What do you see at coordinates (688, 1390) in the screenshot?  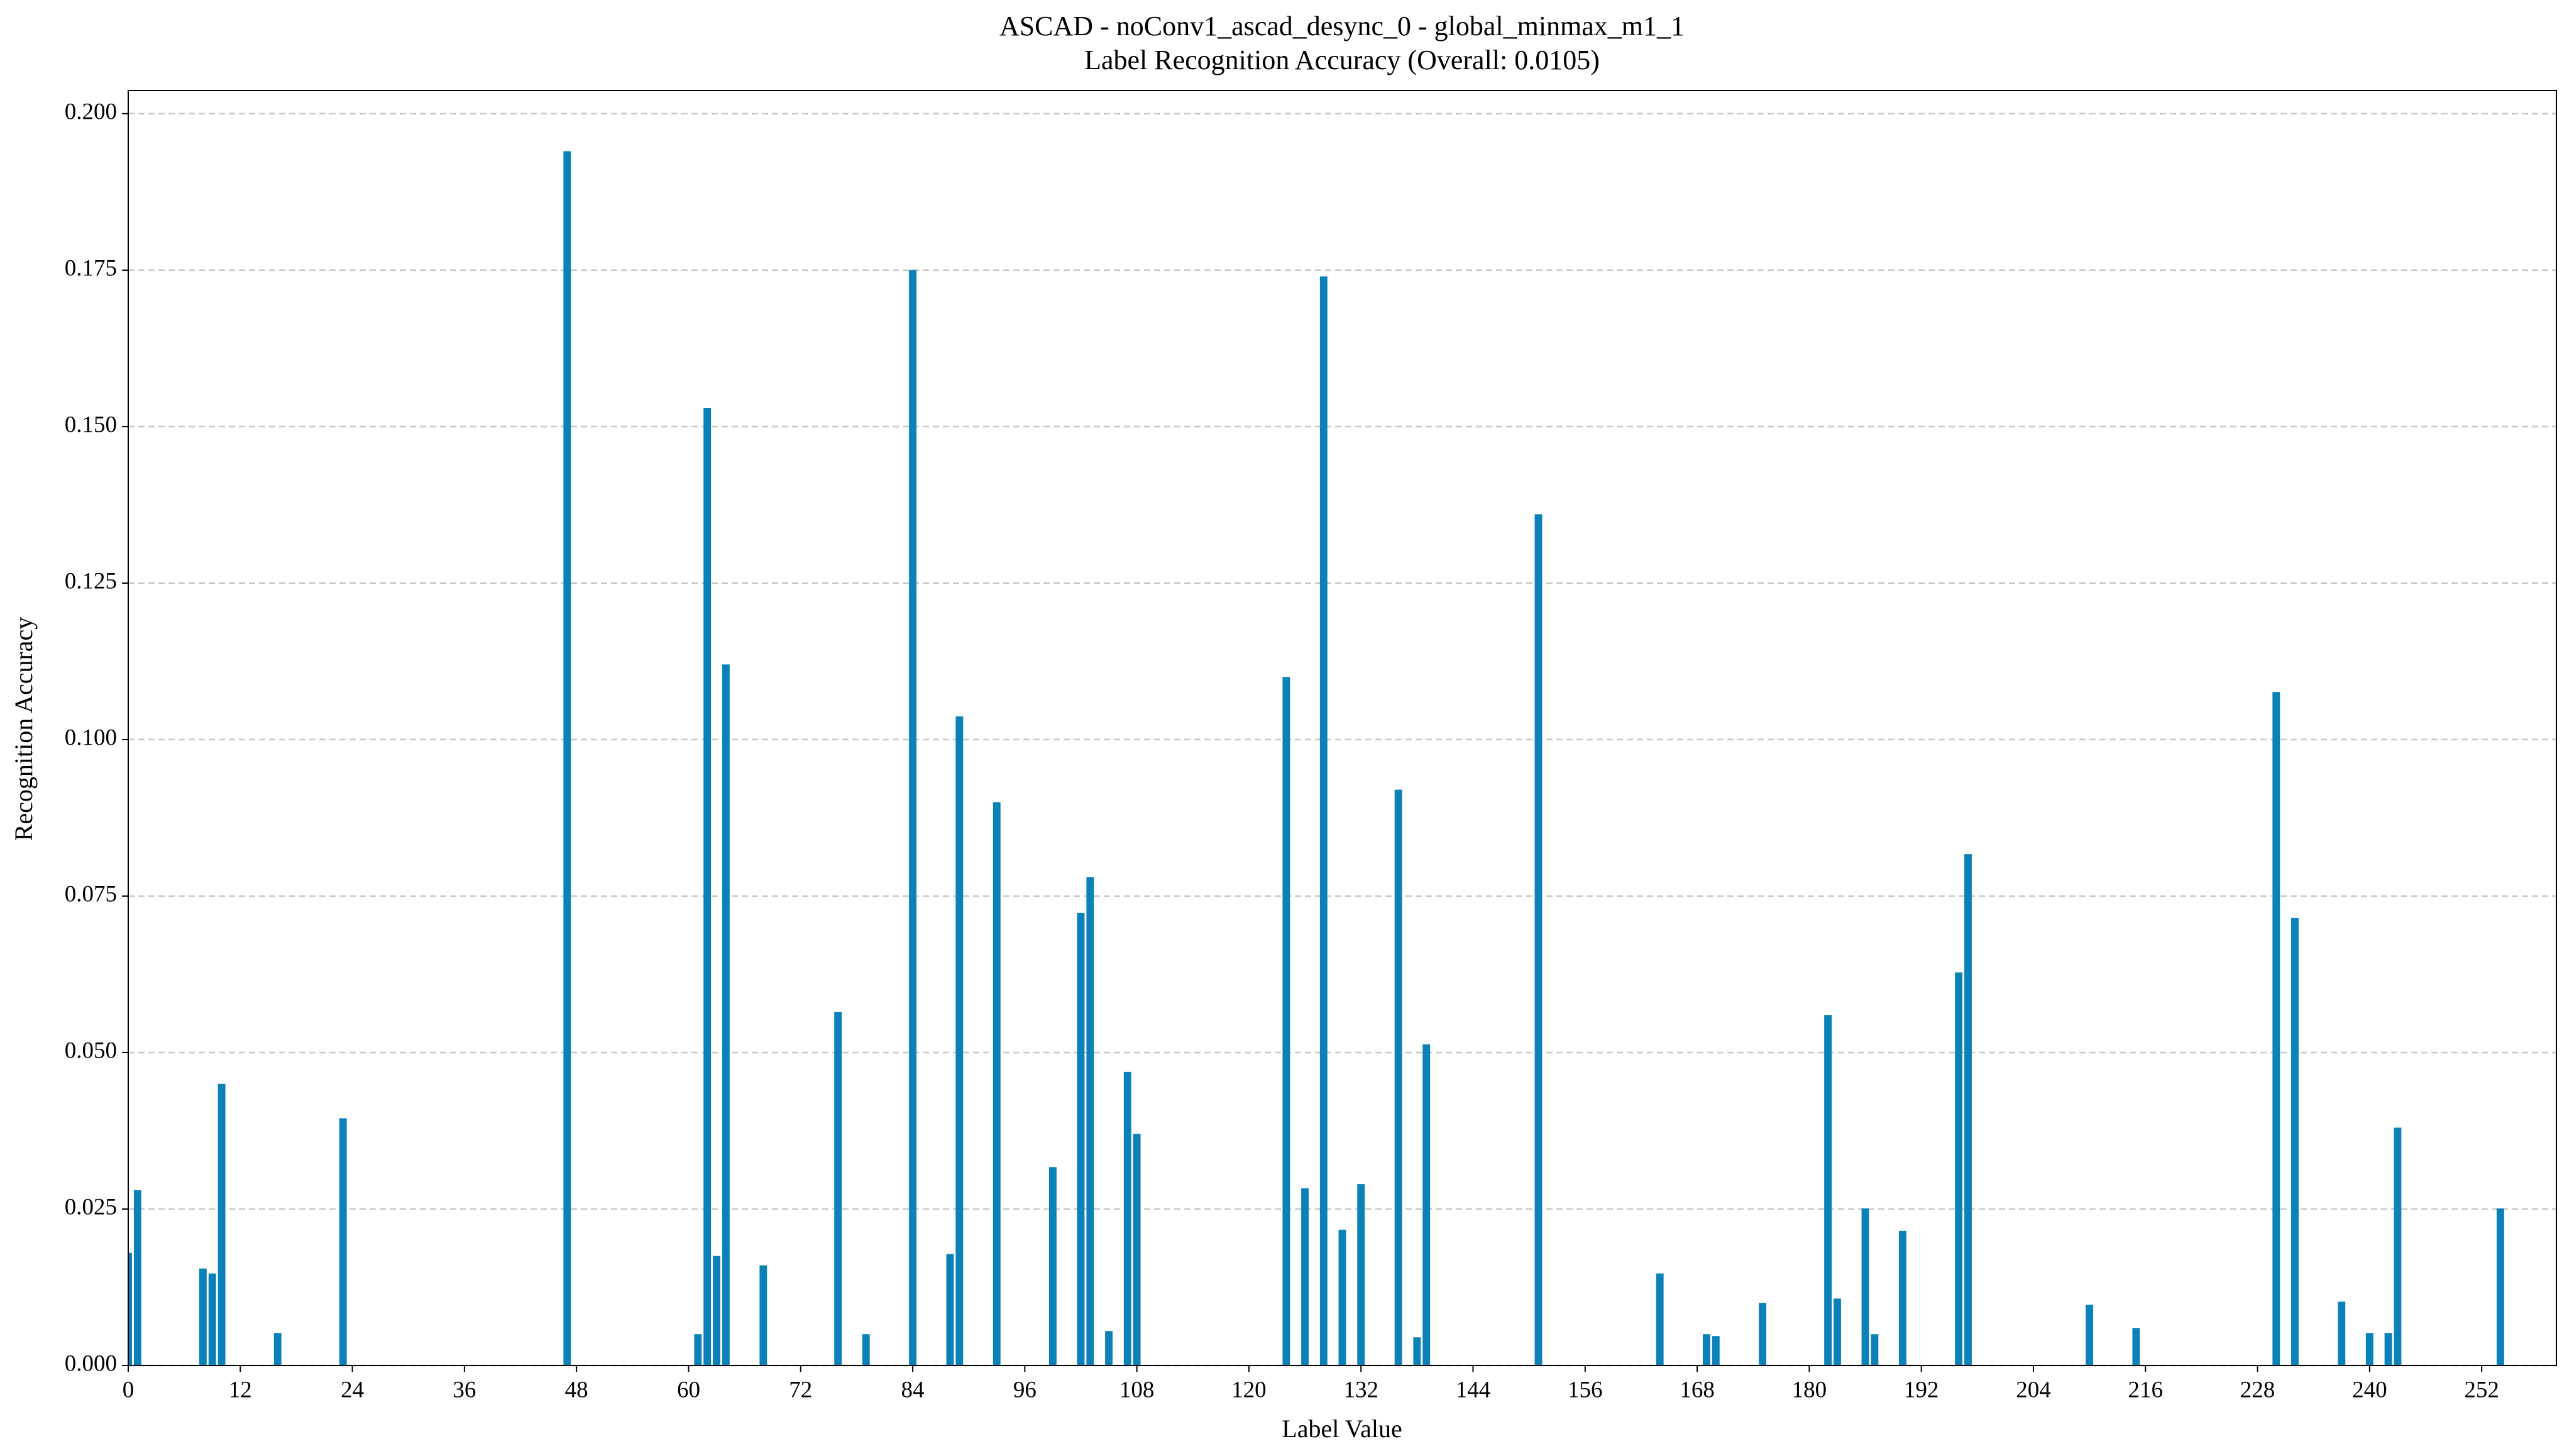 I see `x-tick-label: 60` at bounding box center [688, 1390].